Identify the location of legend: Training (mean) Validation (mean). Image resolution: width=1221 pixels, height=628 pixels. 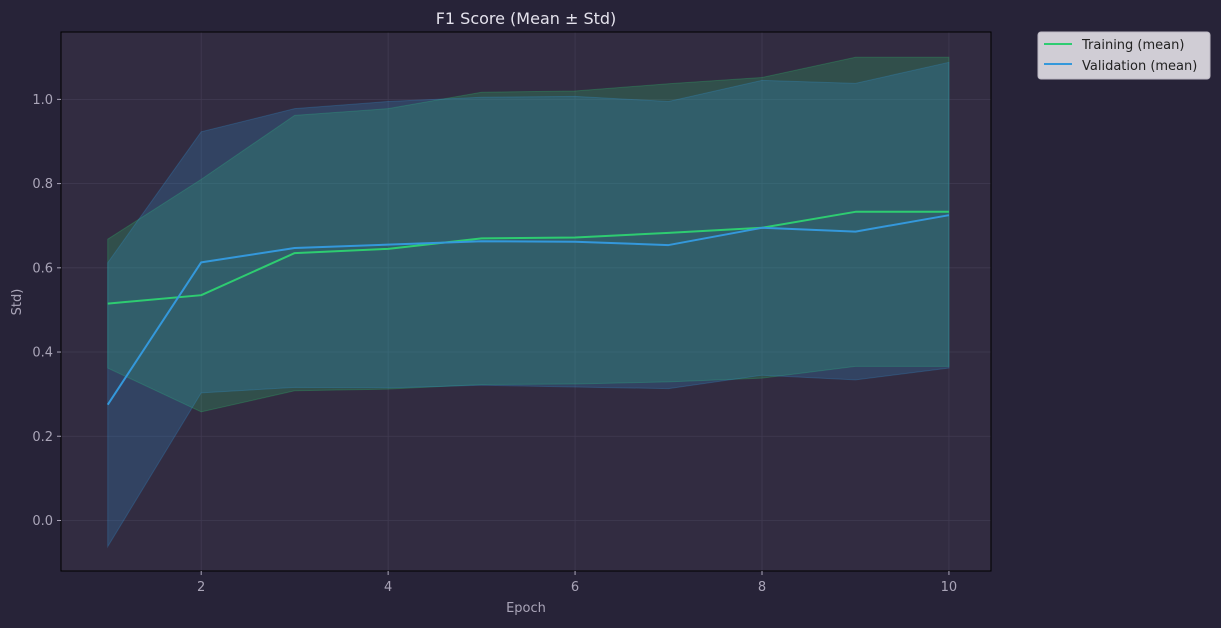
(1124, 55).